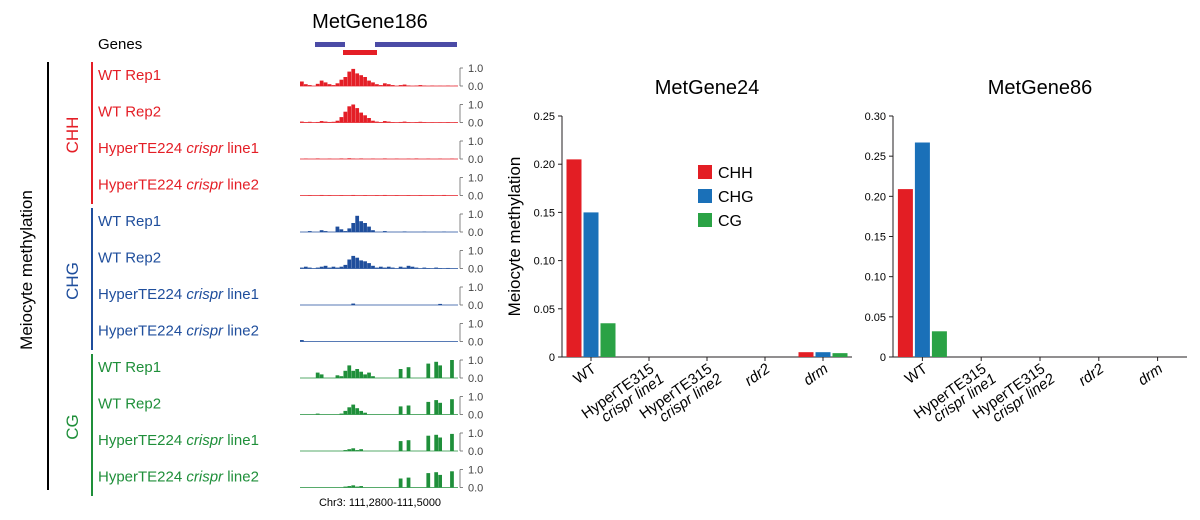 This screenshot has width=1200, height=520. Describe the element at coordinates (875, 197) in the screenshot. I see `y-tick-label: 0.20` at that location.